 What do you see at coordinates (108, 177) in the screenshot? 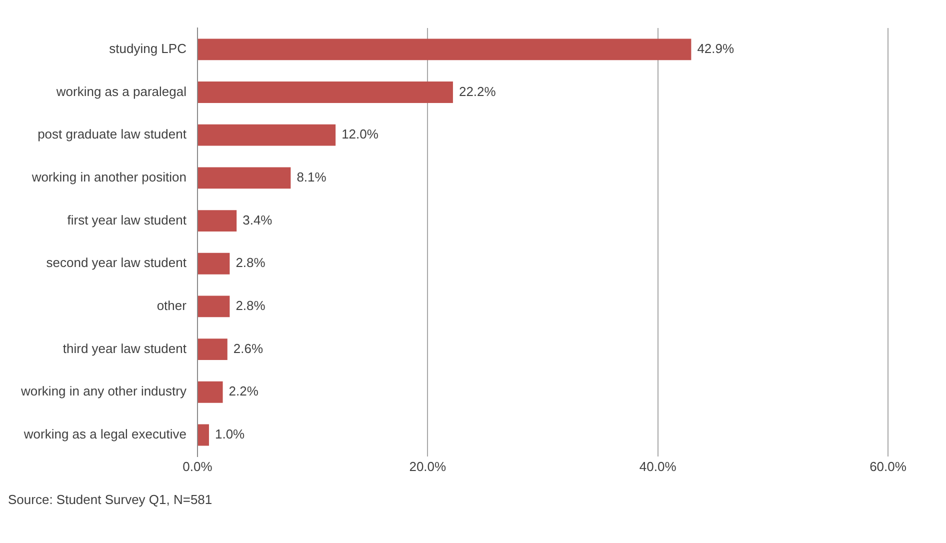
I see `y-tick-label: working in another position` at bounding box center [108, 177].